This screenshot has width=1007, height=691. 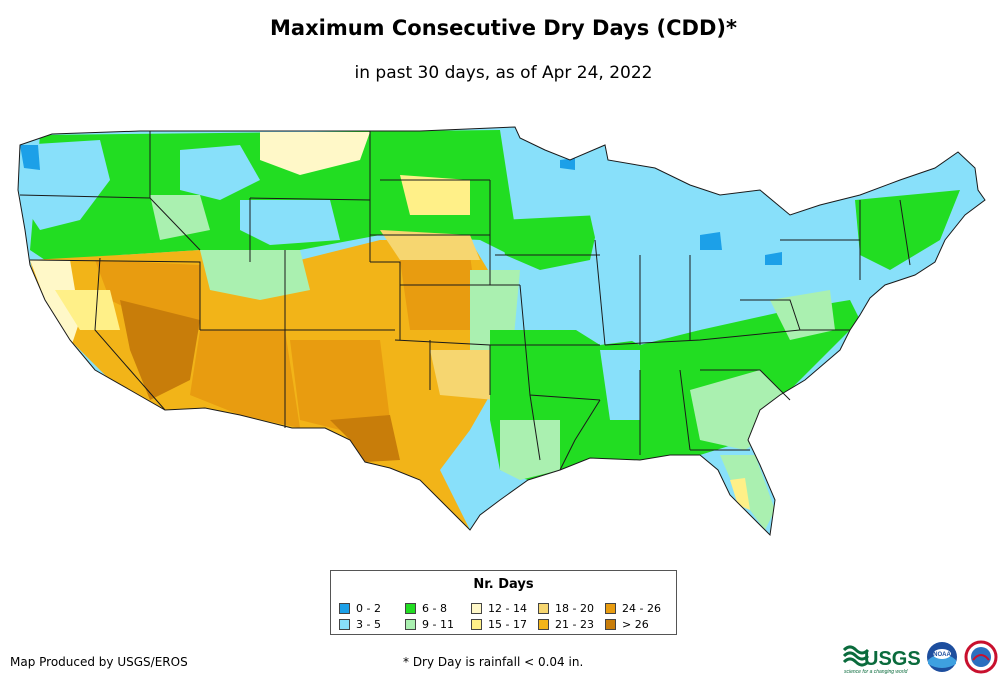 What do you see at coordinates (99, 662) in the screenshot?
I see `producer-credit: Map Produced by USGS/EROS` at bounding box center [99, 662].